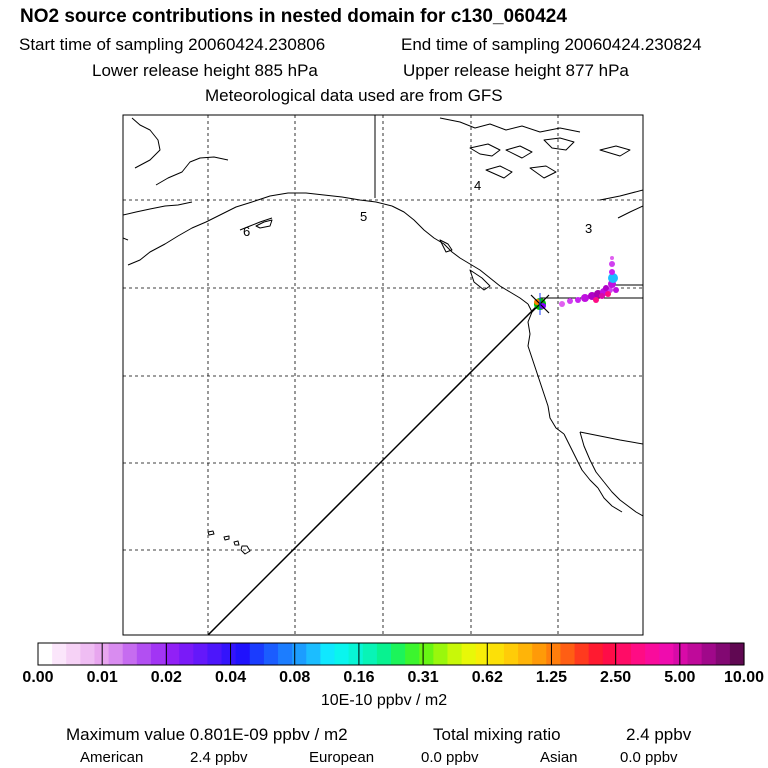 The height and width of the screenshot is (768, 768). Describe the element at coordinates (172, 44) in the screenshot. I see `start-time-label: Start time of sampling 20060424.230806` at that location.